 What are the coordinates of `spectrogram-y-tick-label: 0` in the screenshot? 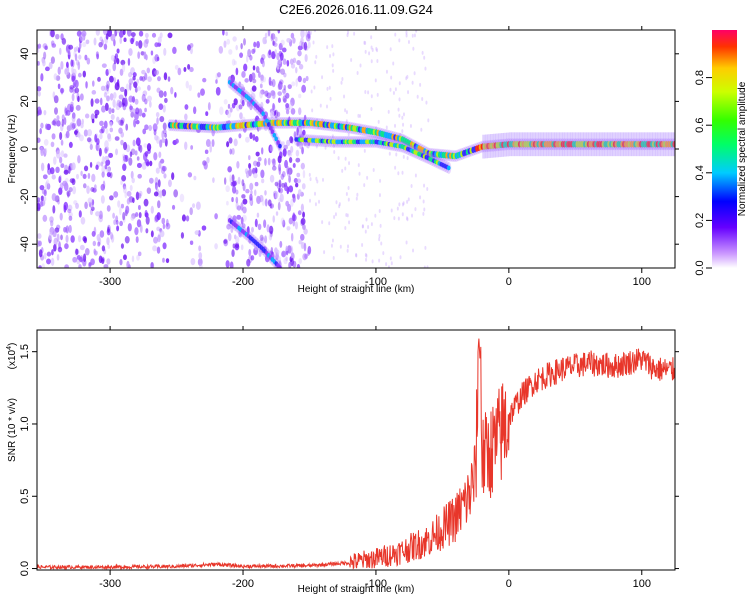 It's located at (25, 149).